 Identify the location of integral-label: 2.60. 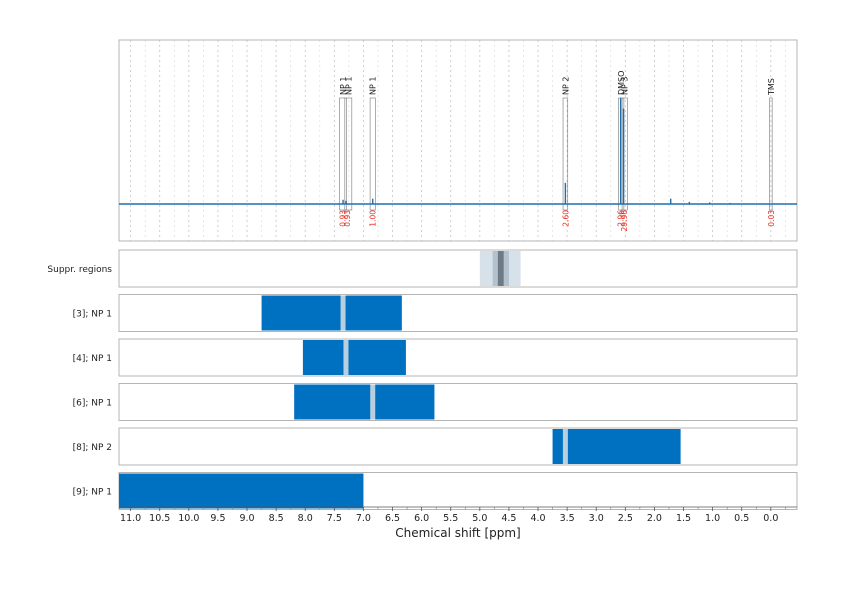
(565, 218).